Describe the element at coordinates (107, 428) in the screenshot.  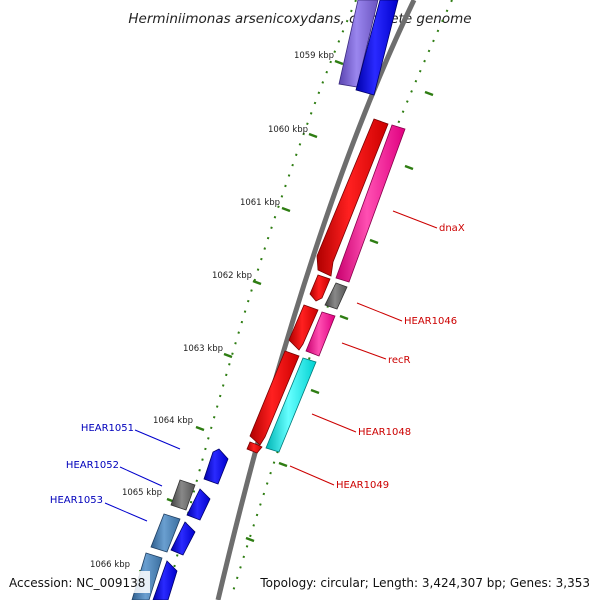
I see `gene-label-hear1051: HEAR1051` at that location.